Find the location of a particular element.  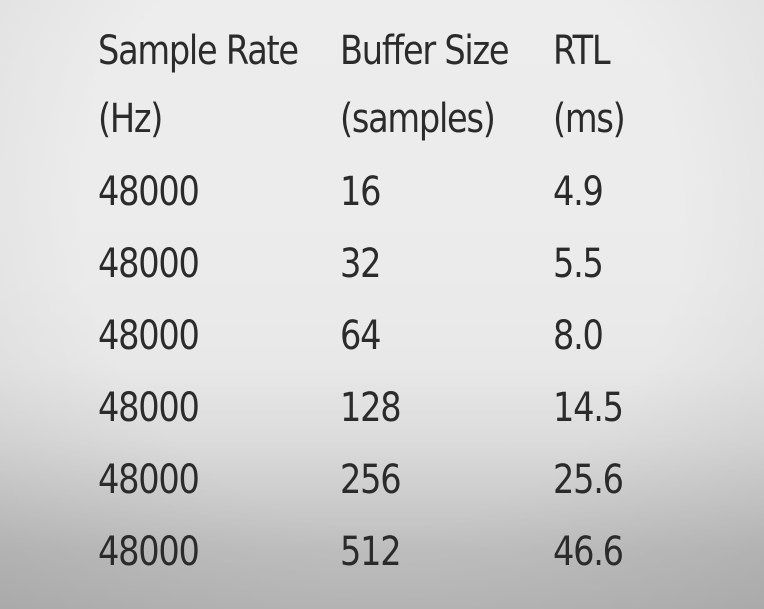

table-row: 48000 128 14.5 is located at coordinates (408, 408).